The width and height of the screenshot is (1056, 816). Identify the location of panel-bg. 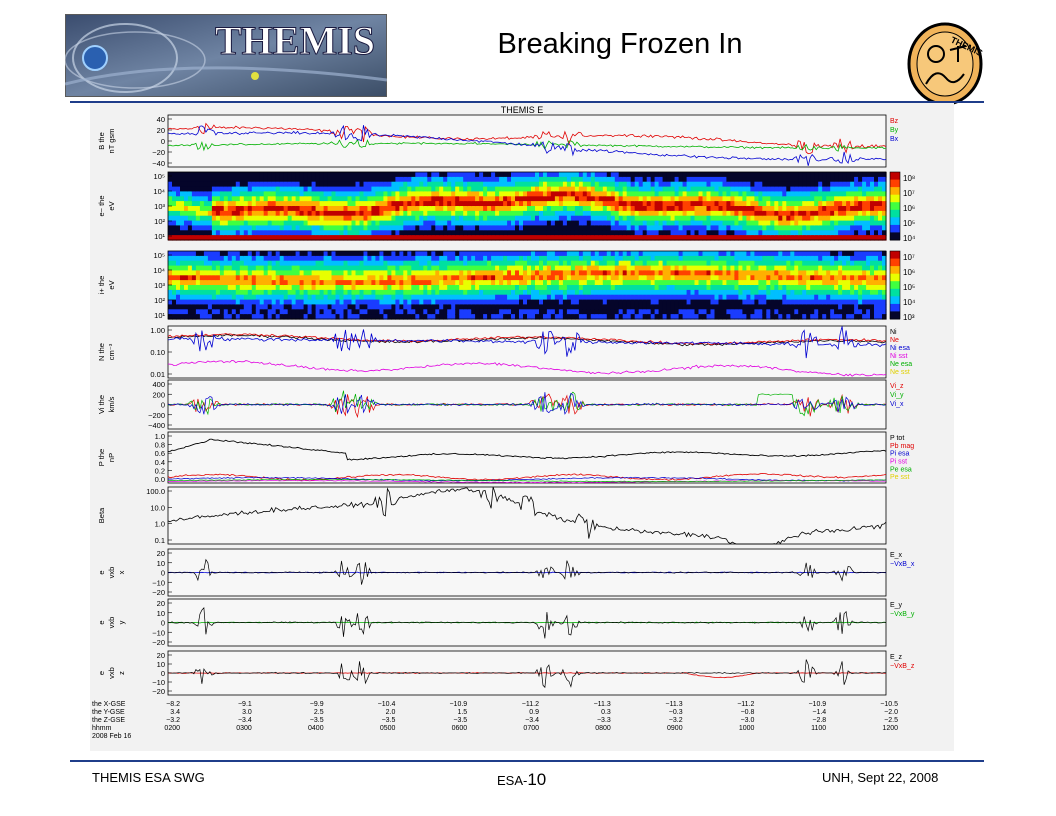
(527, 141).